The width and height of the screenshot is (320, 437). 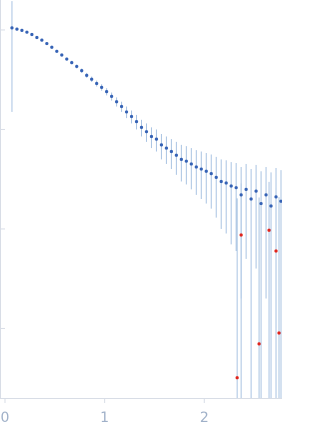 What do you see at coordinates (104, 418) in the screenshot?
I see `x-tick-label: 1` at bounding box center [104, 418].